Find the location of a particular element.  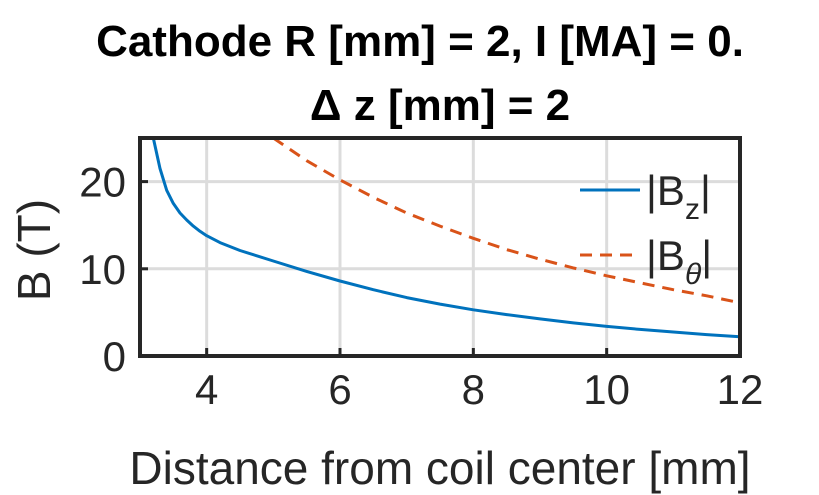

legend-label-1: |Bz| is located at coordinates (678, 196).